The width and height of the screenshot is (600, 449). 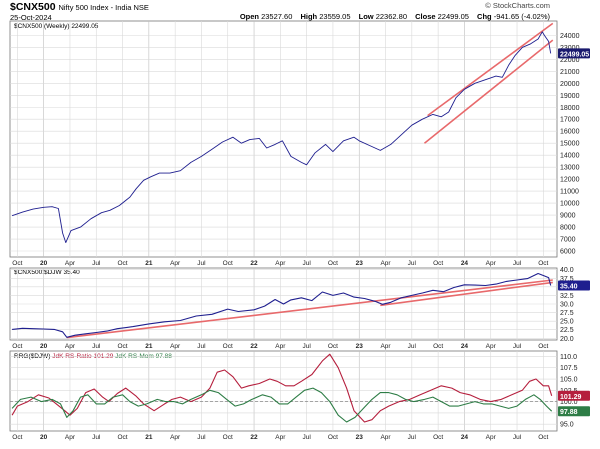 What do you see at coordinates (465, 437) in the screenshot?
I see `rrg-x-tick-label-17: 24` at bounding box center [465, 437].